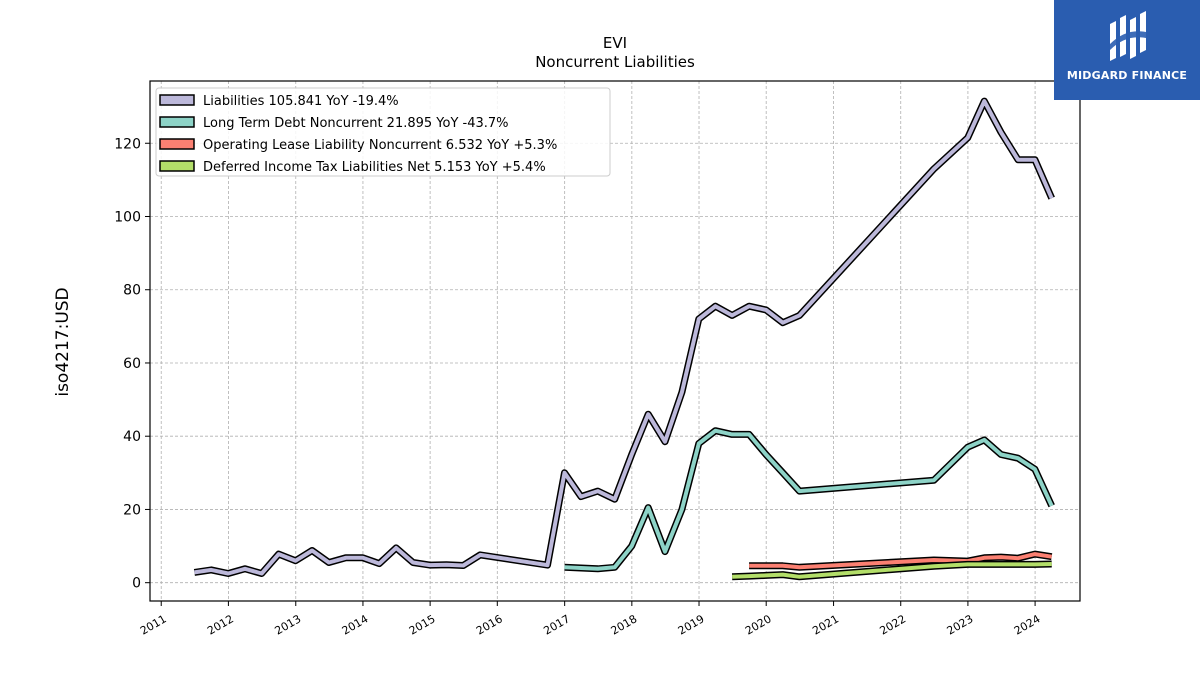  Describe the element at coordinates (422, 624) in the screenshot. I see `x-tick-label: 2015` at that location.